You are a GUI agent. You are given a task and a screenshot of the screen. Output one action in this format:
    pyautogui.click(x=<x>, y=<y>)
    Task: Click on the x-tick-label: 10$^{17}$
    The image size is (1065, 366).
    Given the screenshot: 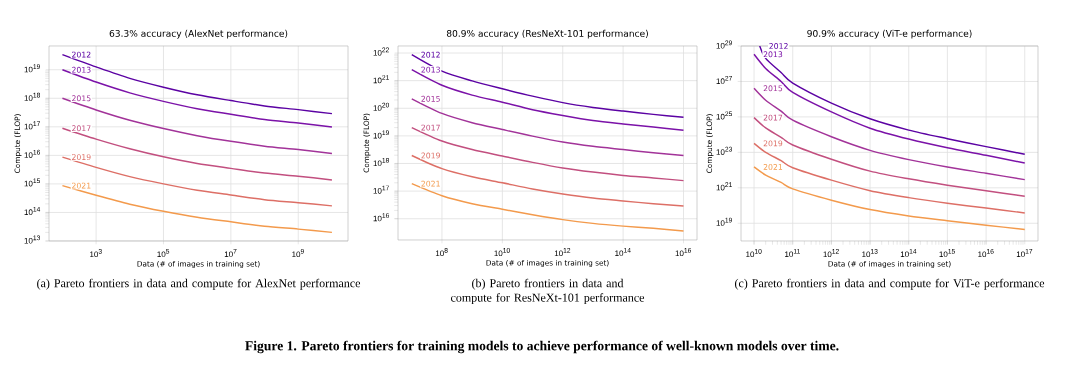 What is the action you would take?
    pyautogui.click(x=1024, y=253)
    